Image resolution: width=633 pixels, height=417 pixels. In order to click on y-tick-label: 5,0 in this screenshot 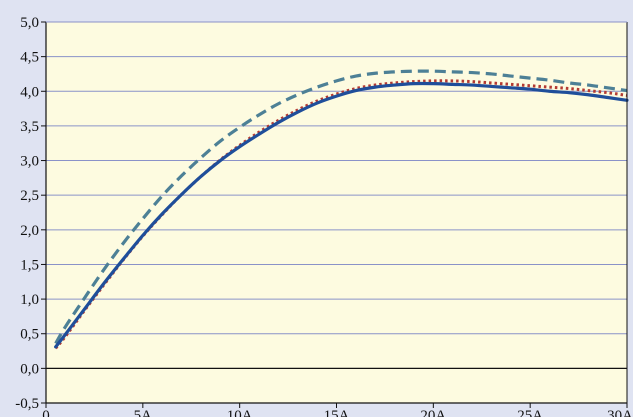, I will do `click(29, 23)`.